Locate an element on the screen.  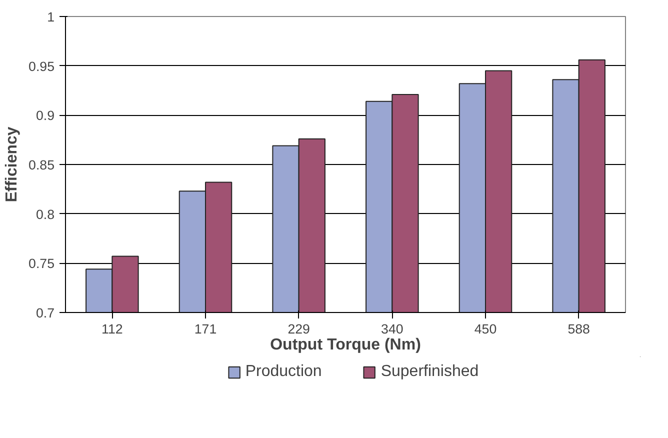
y-axis-title: Efficiency is located at coordinates (12, 164).